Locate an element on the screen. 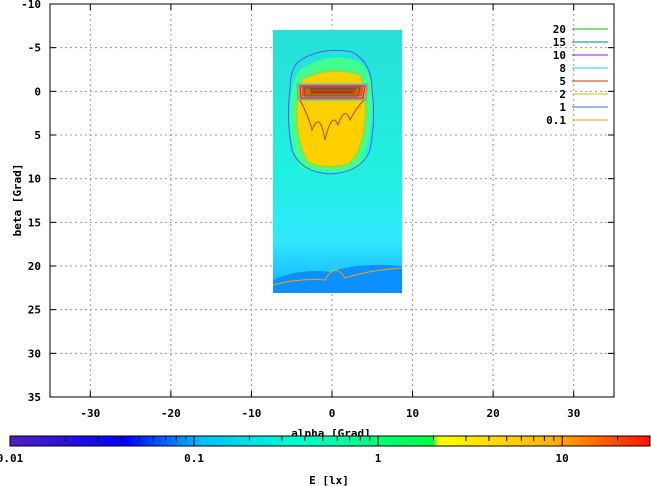 This screenshot has width=651, height=486. legend-label: 15 is located at coordinates (559, 42).